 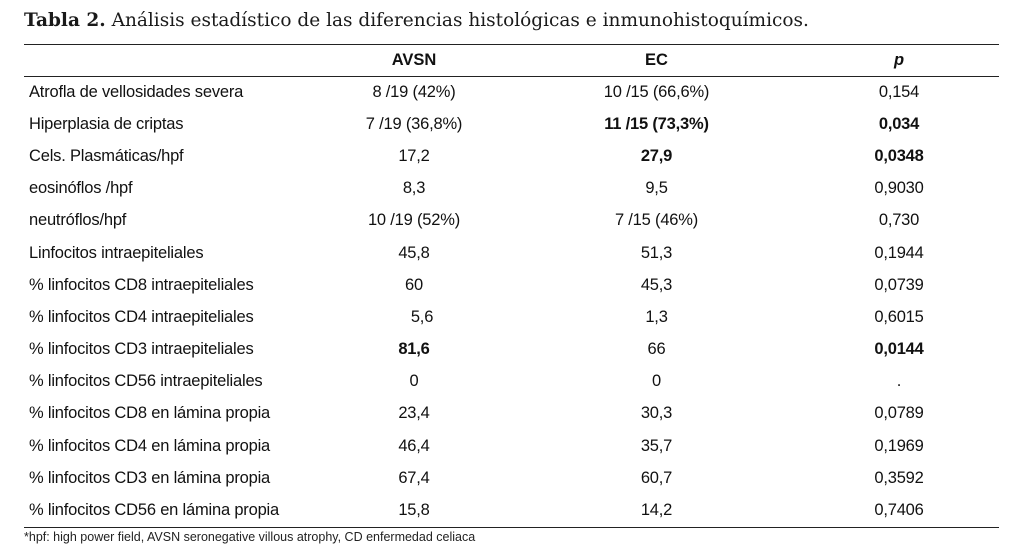 I want to click on ec-value: 0, so click(x=656, y=381).